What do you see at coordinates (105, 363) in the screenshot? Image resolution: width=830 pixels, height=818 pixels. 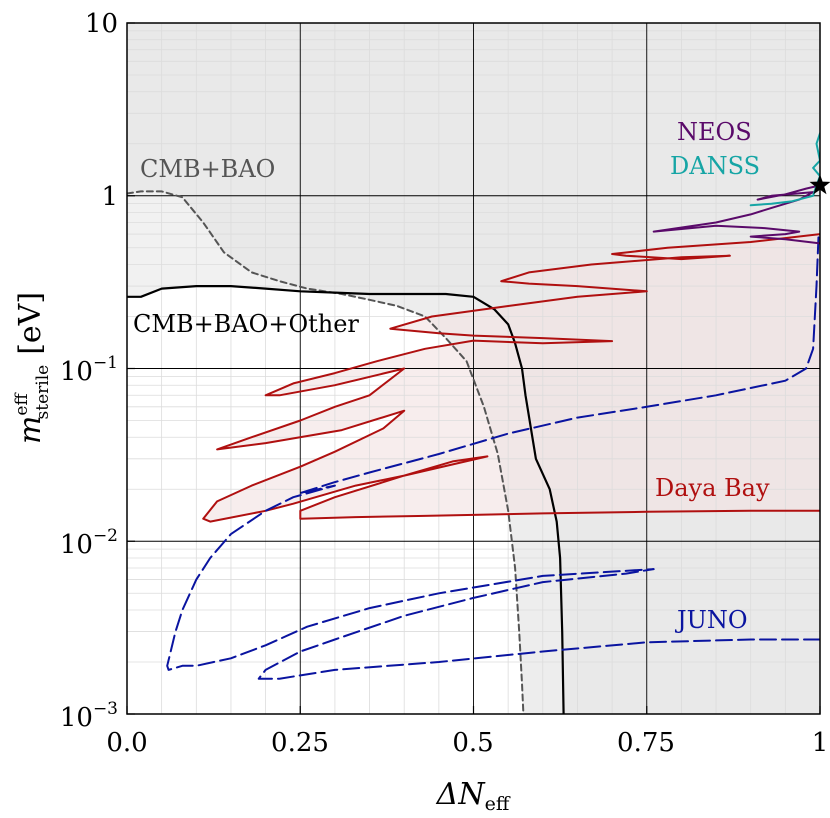 I see `y-tick-exp-0.1: −1` at bounding box center [105, 363].